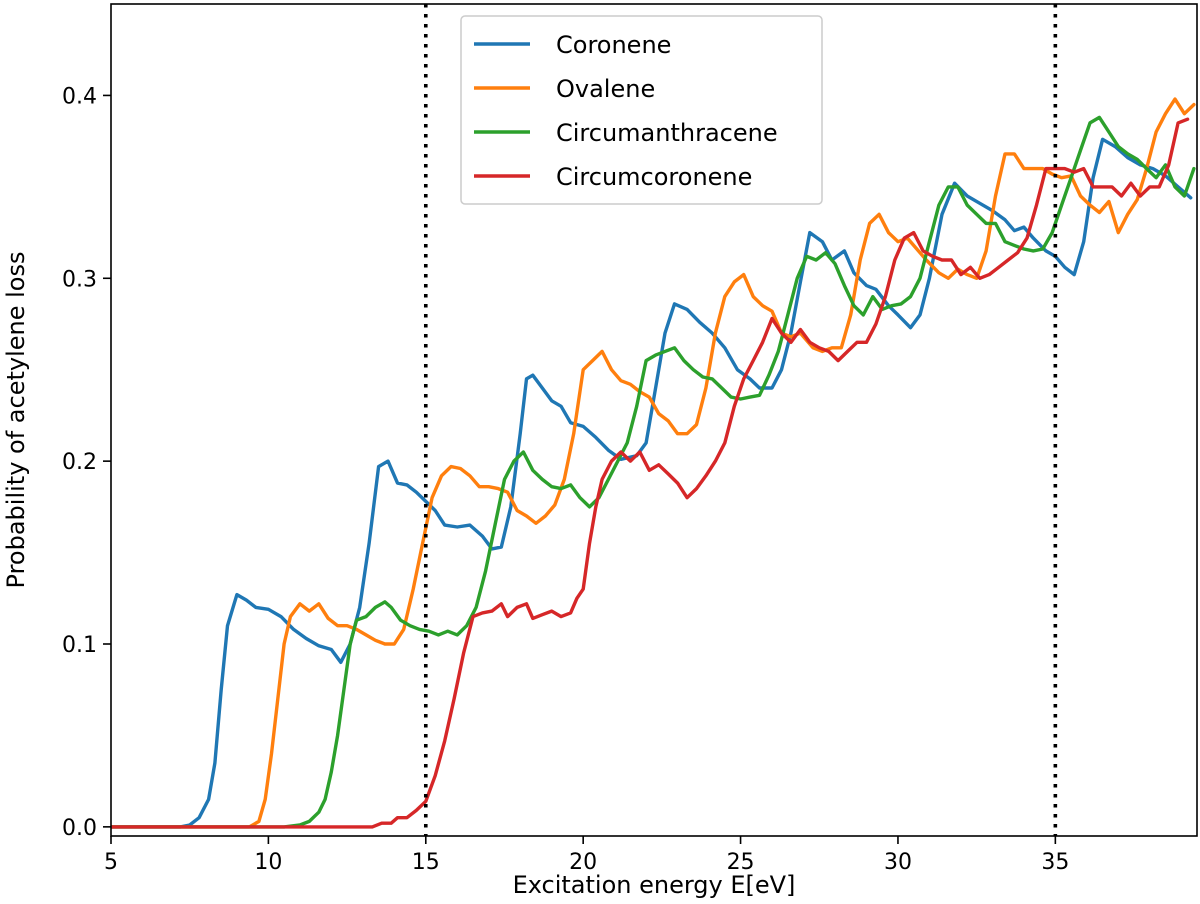  I want to click on x-axis-ticks: 5 10 15 20 25 30 35, so click(586, 855).